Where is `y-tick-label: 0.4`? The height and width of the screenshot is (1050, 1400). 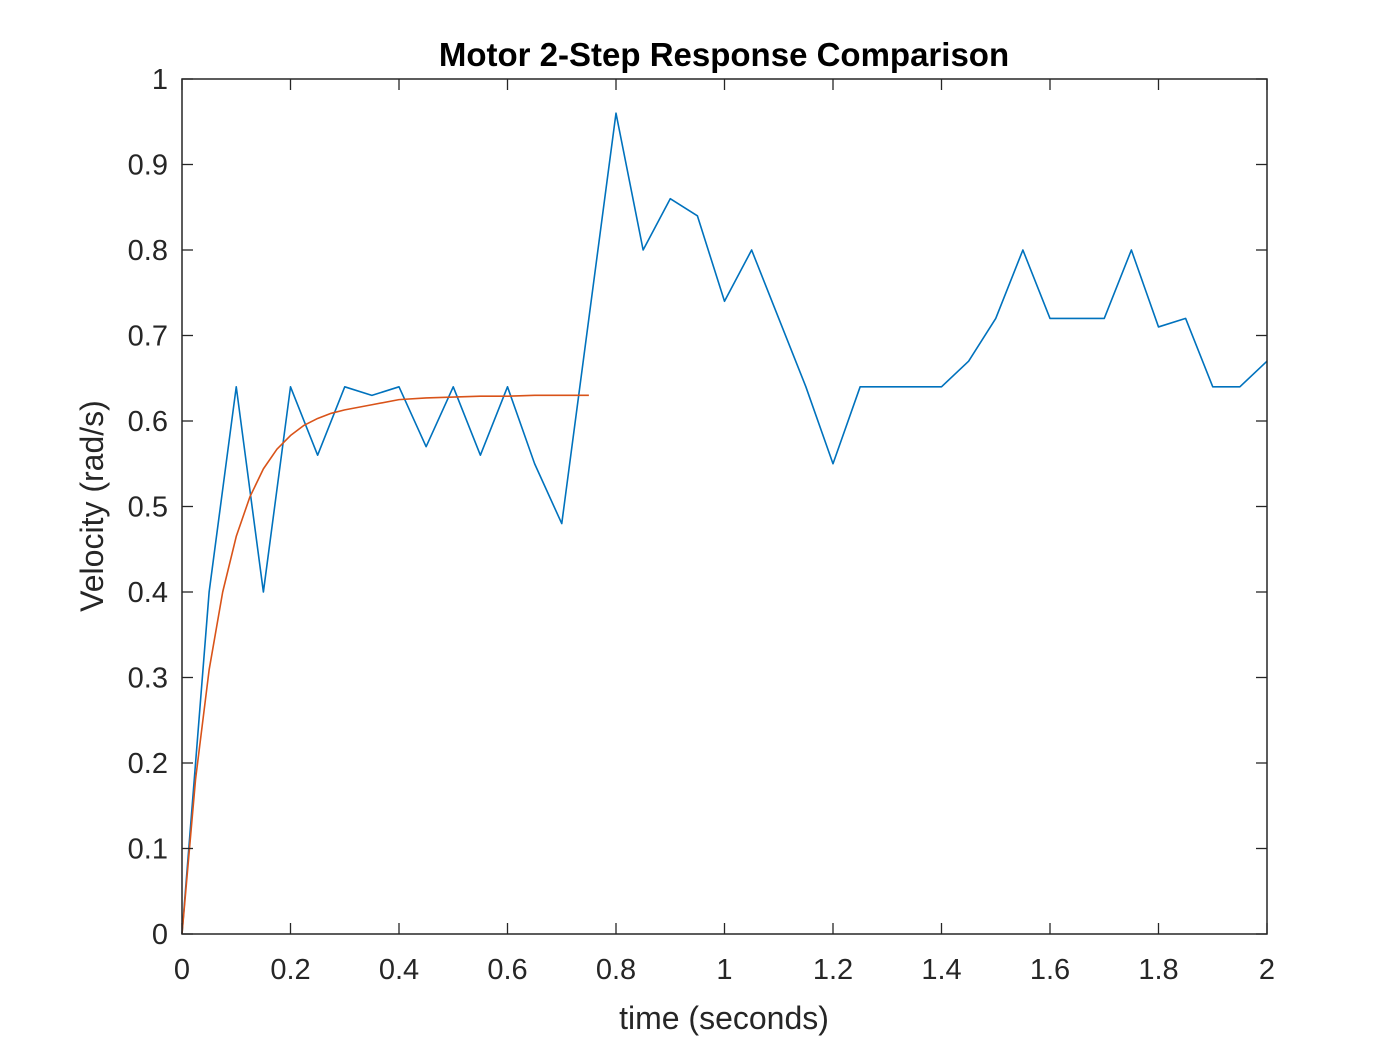 y-tick-label: 0.4 is located at coordinates (148, 593).